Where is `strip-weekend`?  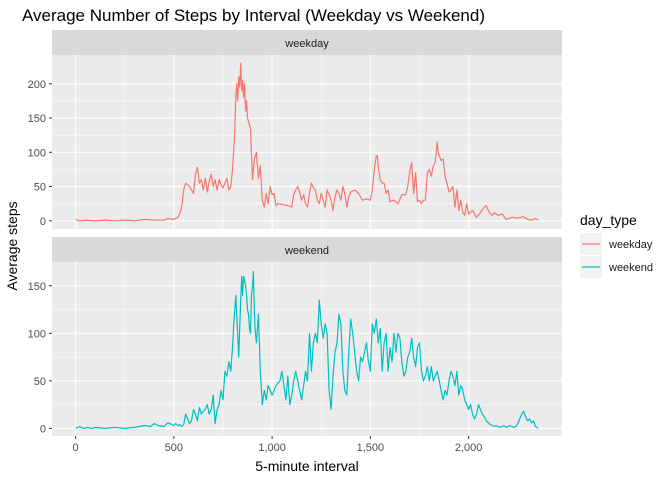
strip-weekend is located at coordinates (307, 249).